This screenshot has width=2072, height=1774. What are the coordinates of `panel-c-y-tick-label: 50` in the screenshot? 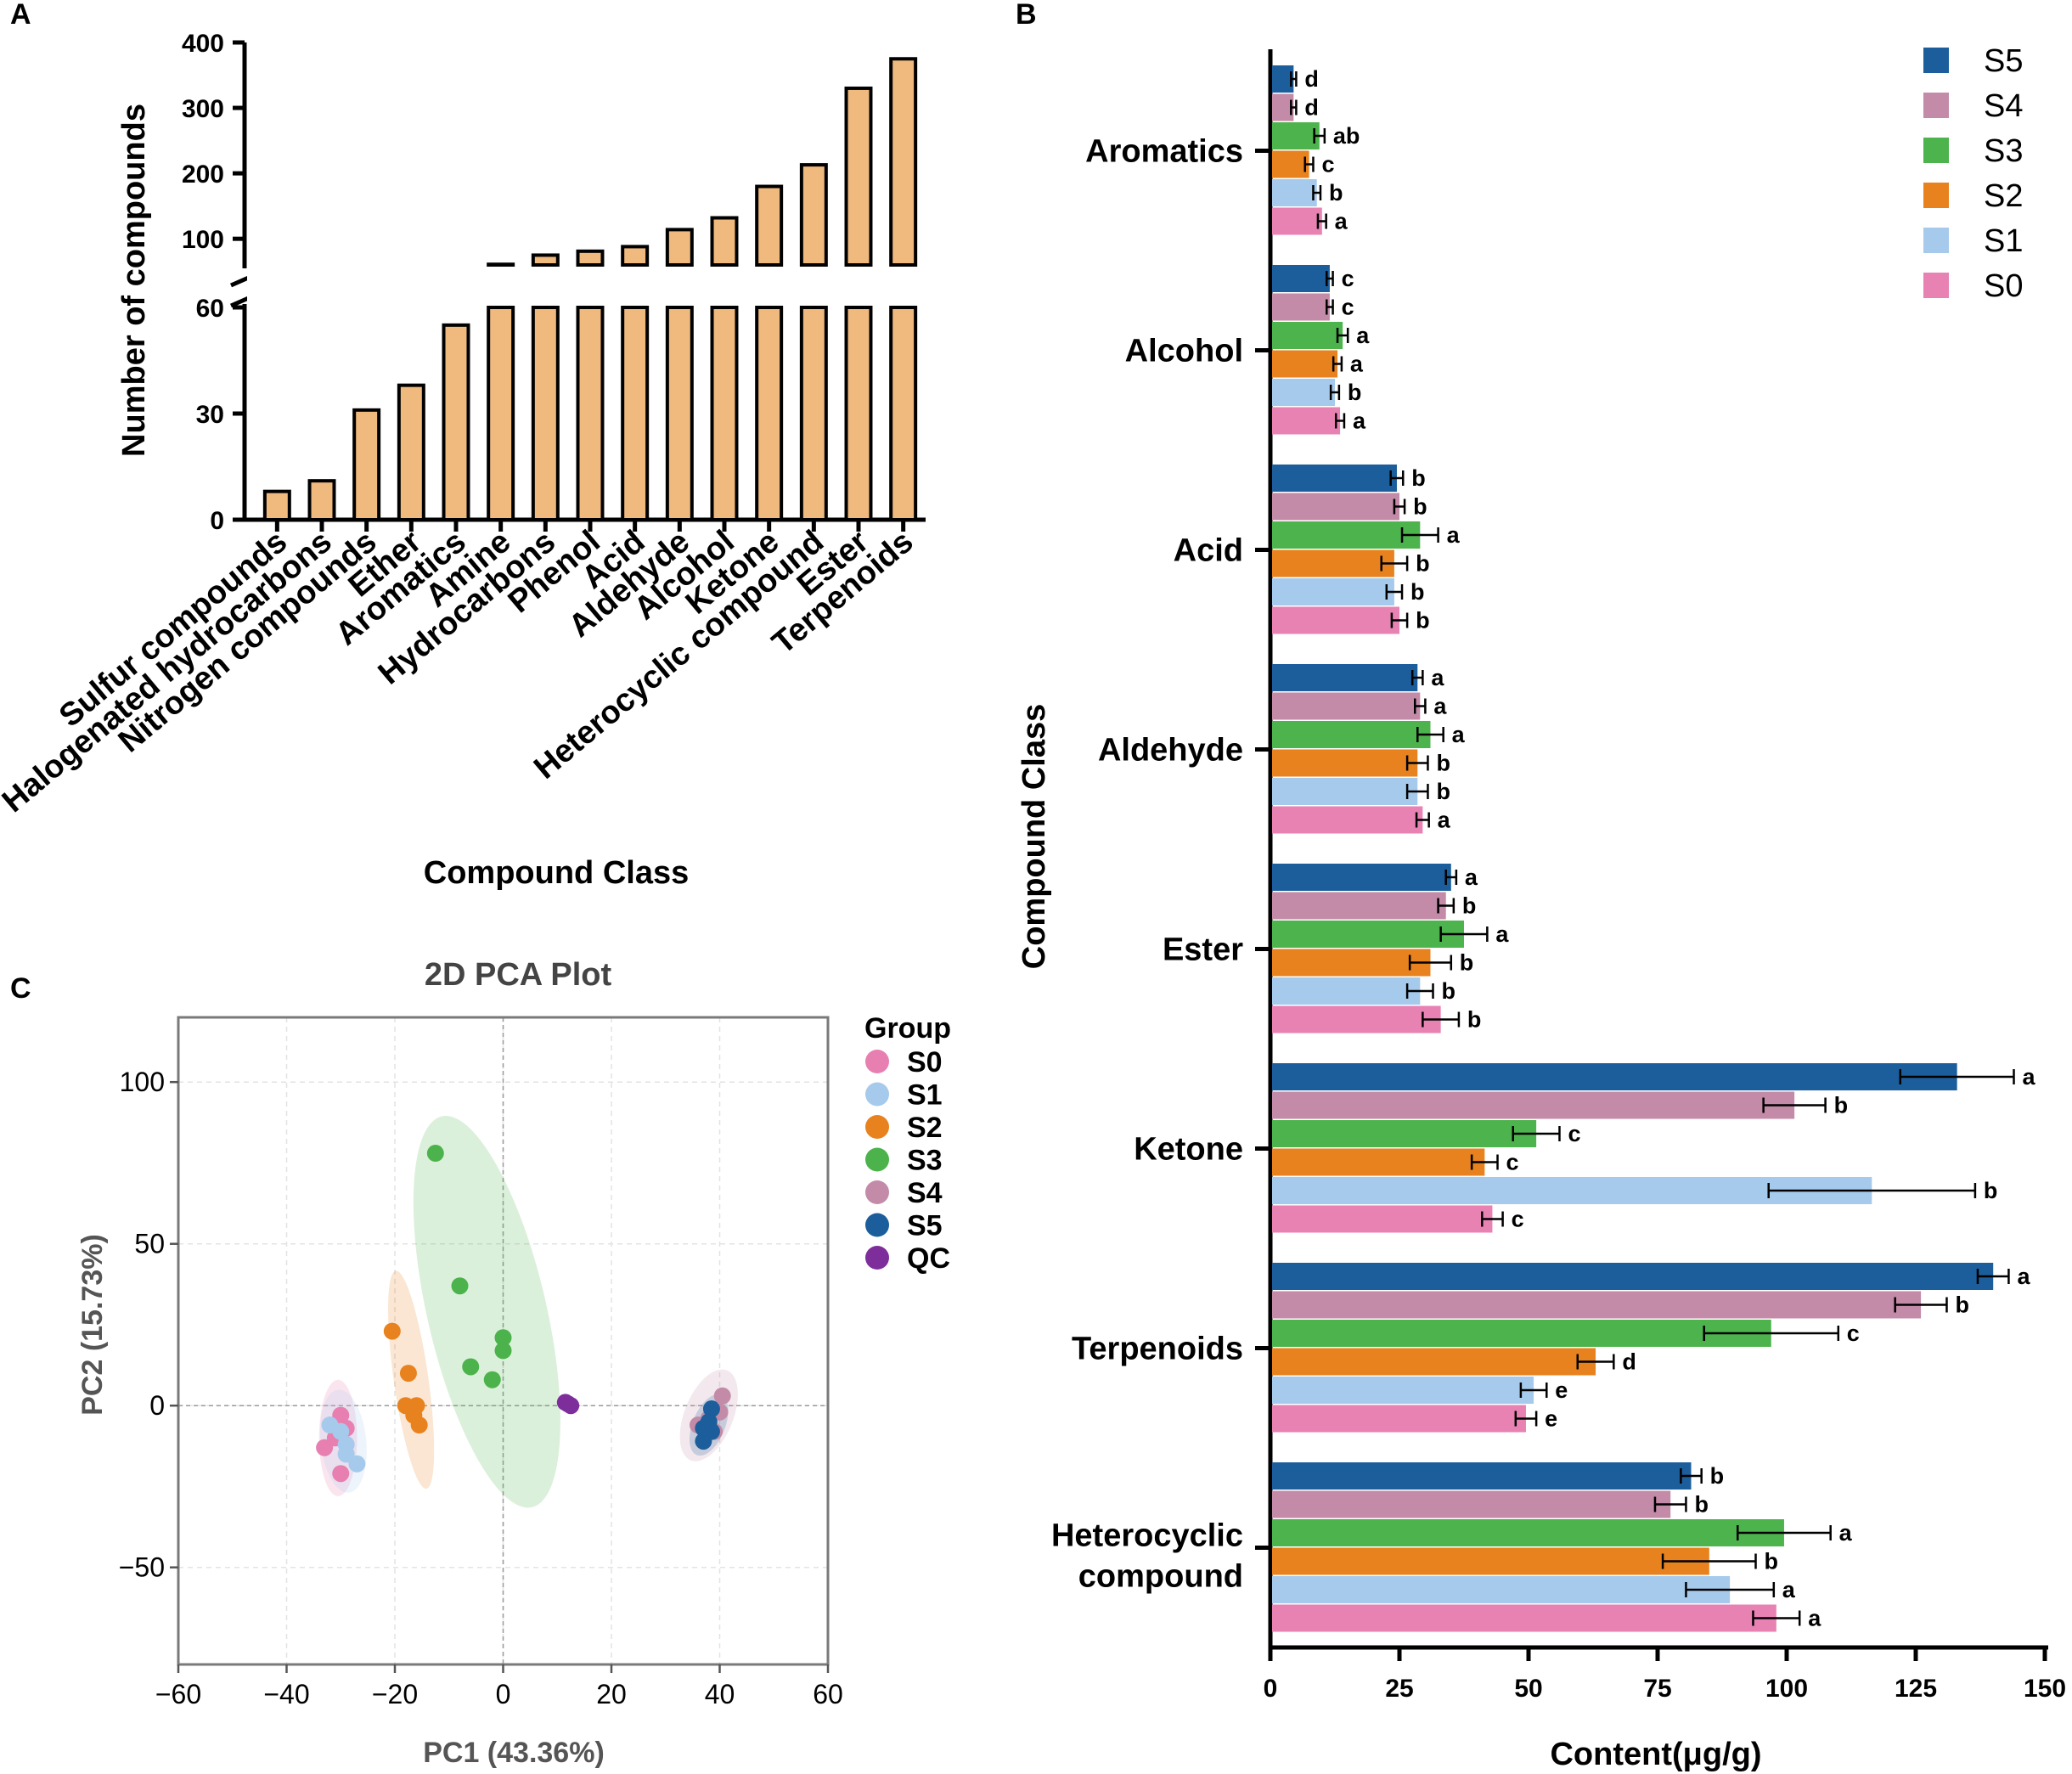 It's located at (149, 1244).